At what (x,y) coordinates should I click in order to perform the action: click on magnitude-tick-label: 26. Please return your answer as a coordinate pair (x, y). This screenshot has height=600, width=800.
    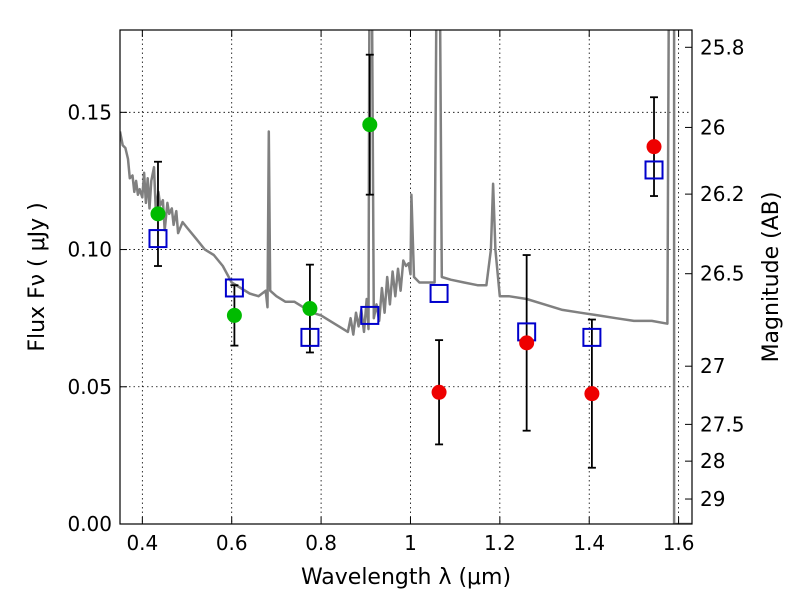
    Looking at the image, I should click on (712, 127).